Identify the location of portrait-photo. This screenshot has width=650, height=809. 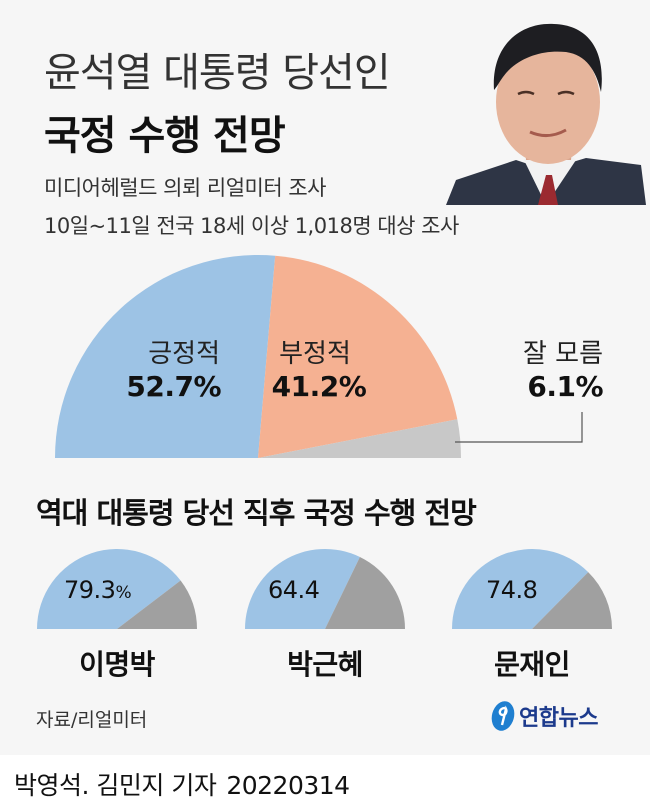
(546, 114).